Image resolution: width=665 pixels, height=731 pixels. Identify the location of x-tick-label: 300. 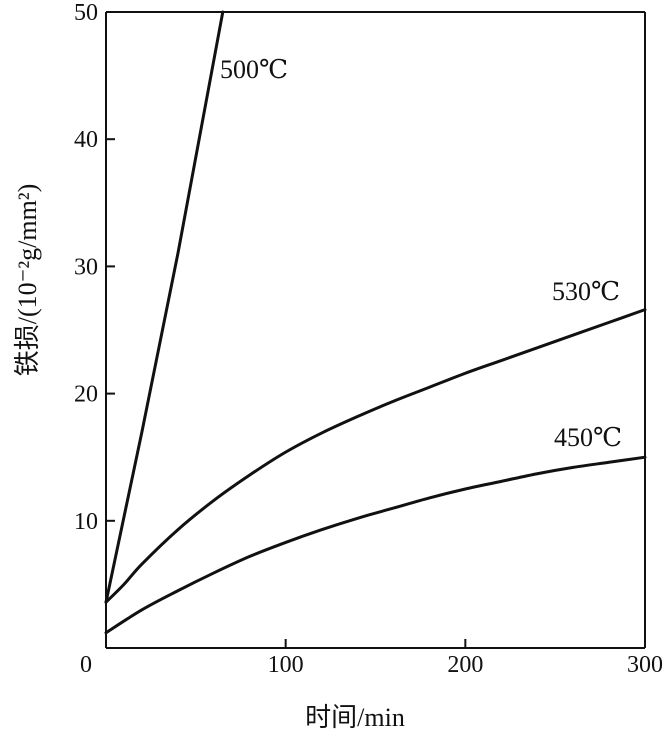
(645, 665).